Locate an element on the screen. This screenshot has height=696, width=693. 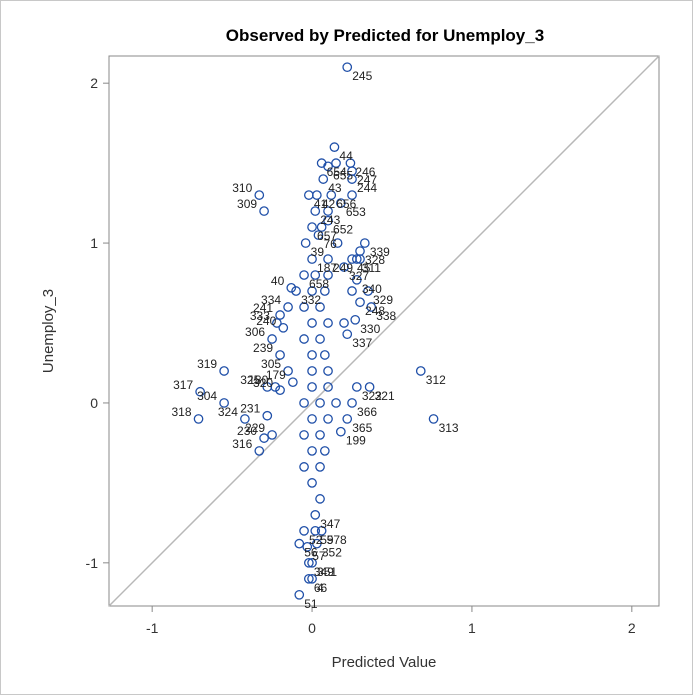
point-label: 337 is located at coordinates (362, 343).